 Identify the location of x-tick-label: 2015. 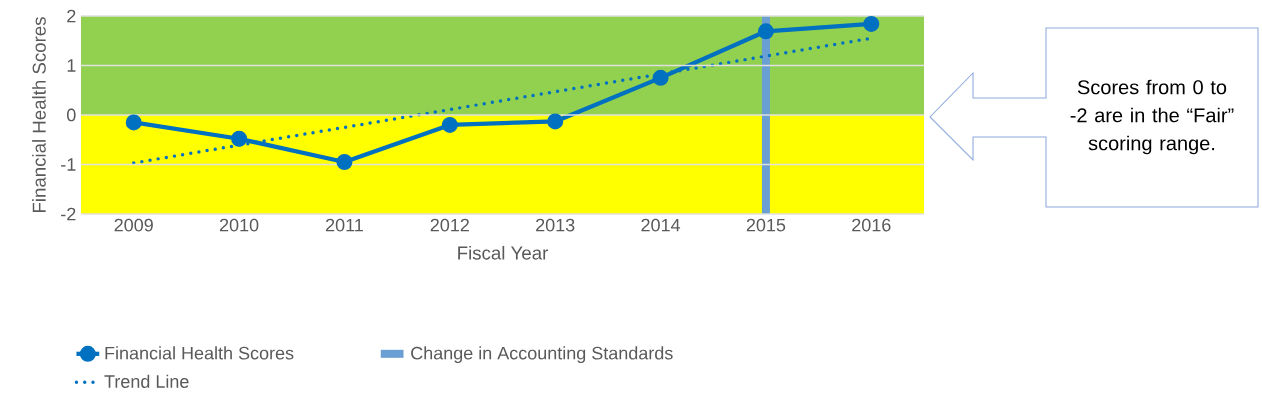
(766, 225).